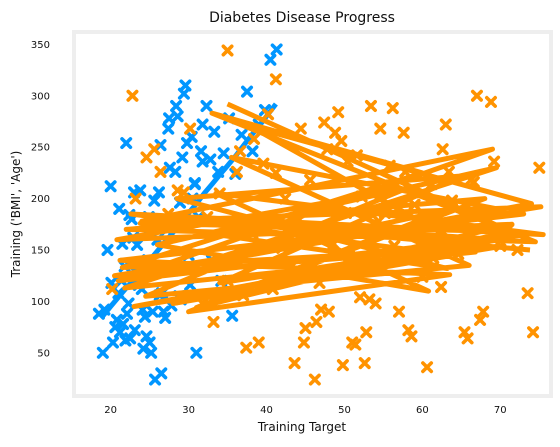 This screenshot has width=560, height=447. What do you see at coordinates (302, 18) in the screenshot?
I see `chart-title: Diabetes Disease Progress` at bounding box center [302, 18].